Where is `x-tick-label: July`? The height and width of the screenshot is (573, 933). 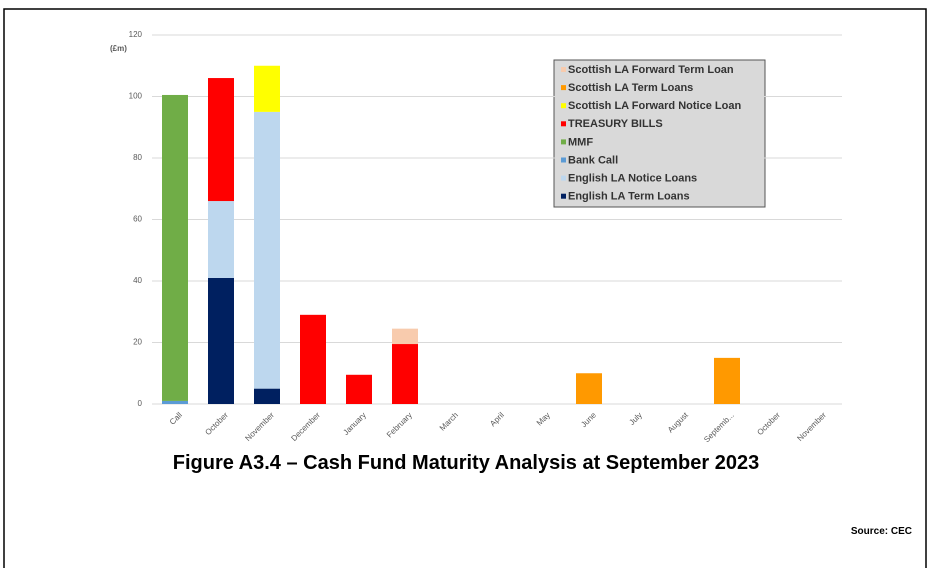
x-tick-label: July is located at coordinates (635, 419).